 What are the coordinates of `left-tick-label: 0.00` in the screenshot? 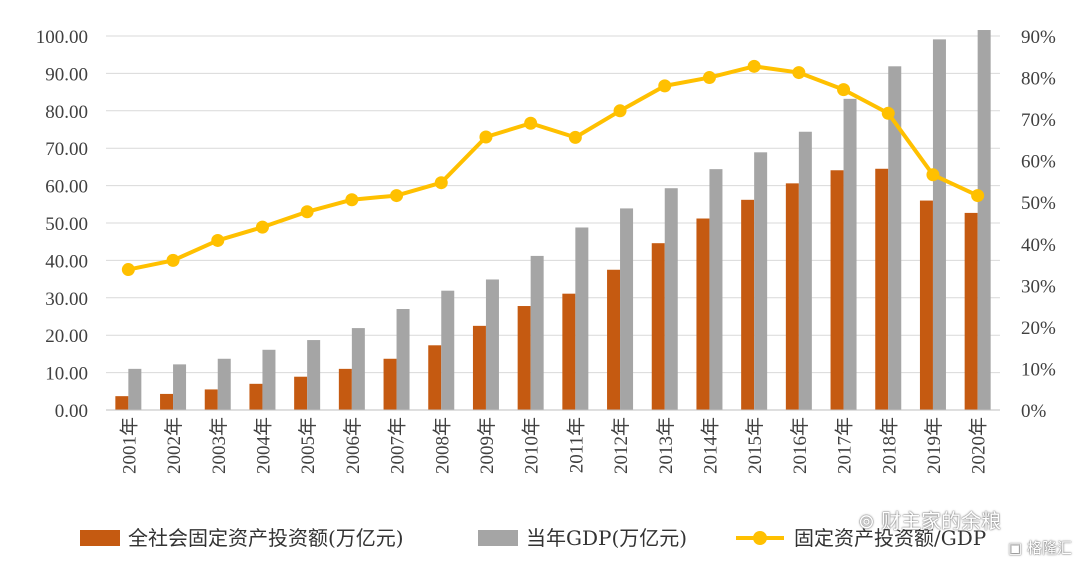 It's located at (71, 411).